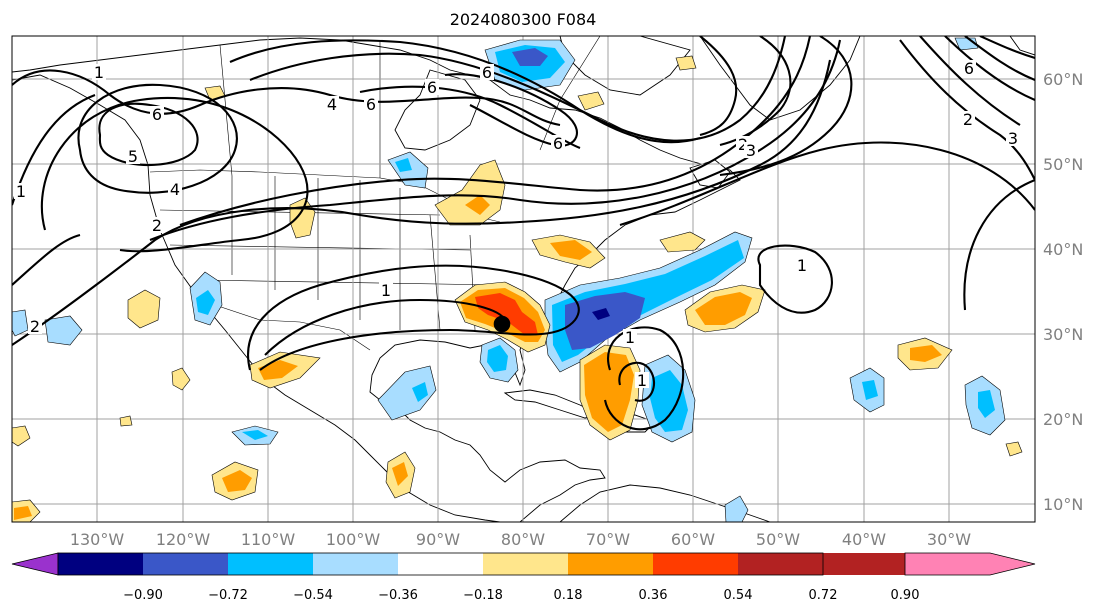 This screenshot has width=1105, height=615. Describe the element at coordinates (353, 539) in the screenshot. I see `lon-label: 100°W` at that location.